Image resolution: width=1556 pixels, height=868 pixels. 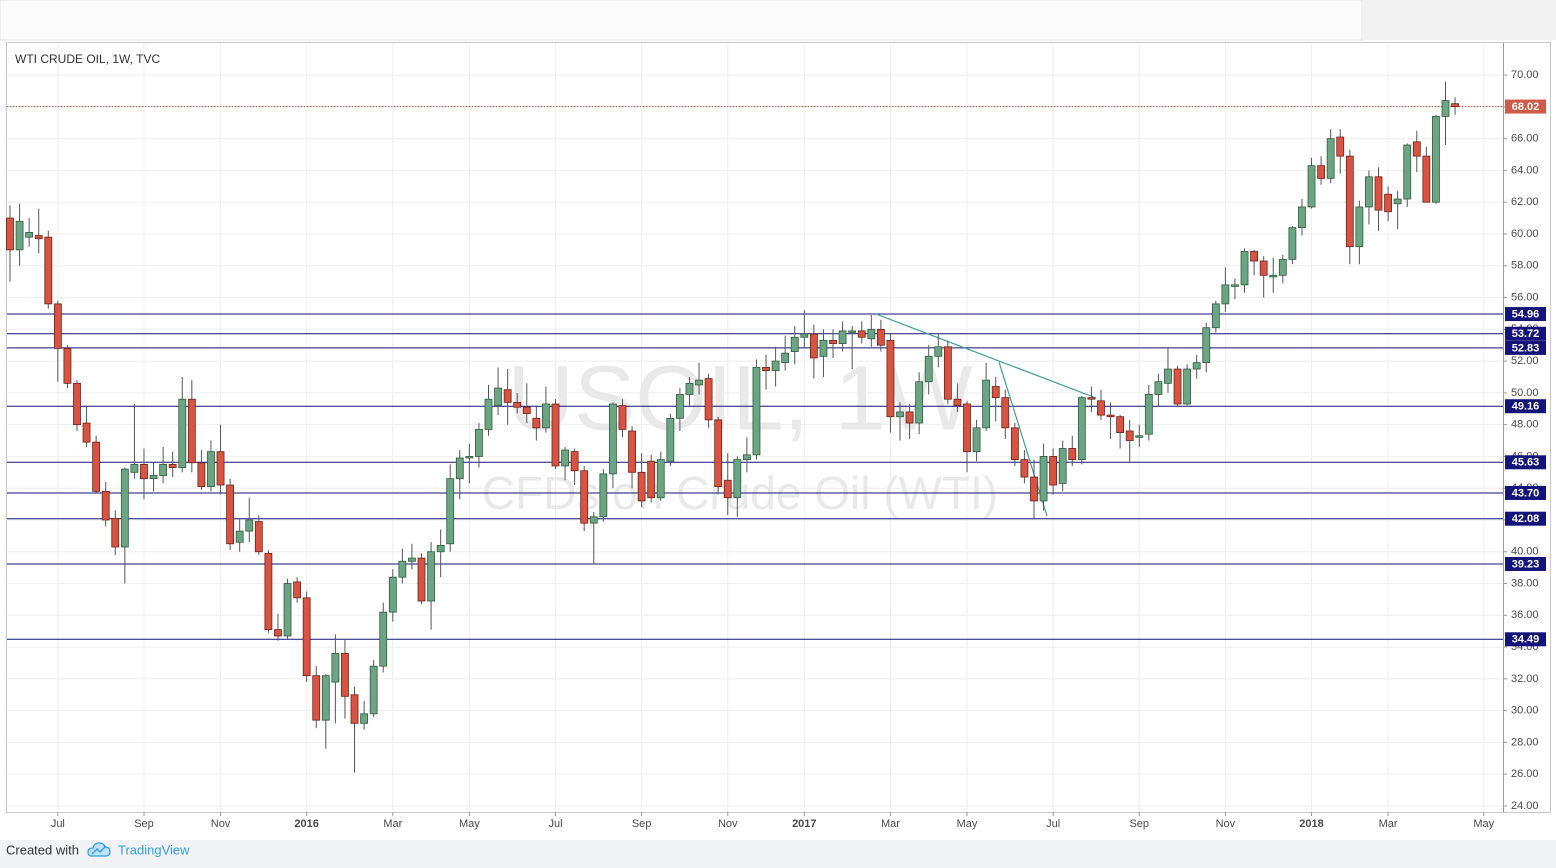 What do you see at coordinates (1459, 20) in the screenshot?
I see `top-bar-right` at bounding box center [1459, 20].